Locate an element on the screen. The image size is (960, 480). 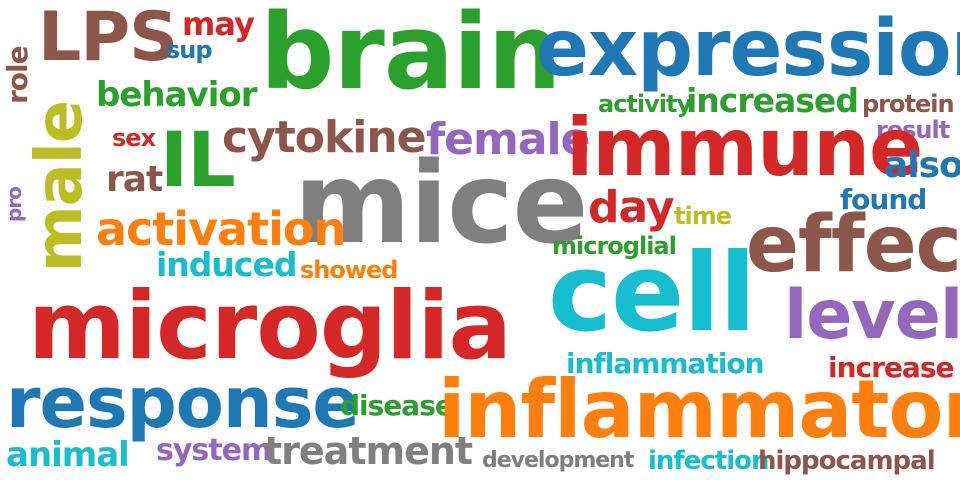
word-may: may is located at coordinates (218, 24).